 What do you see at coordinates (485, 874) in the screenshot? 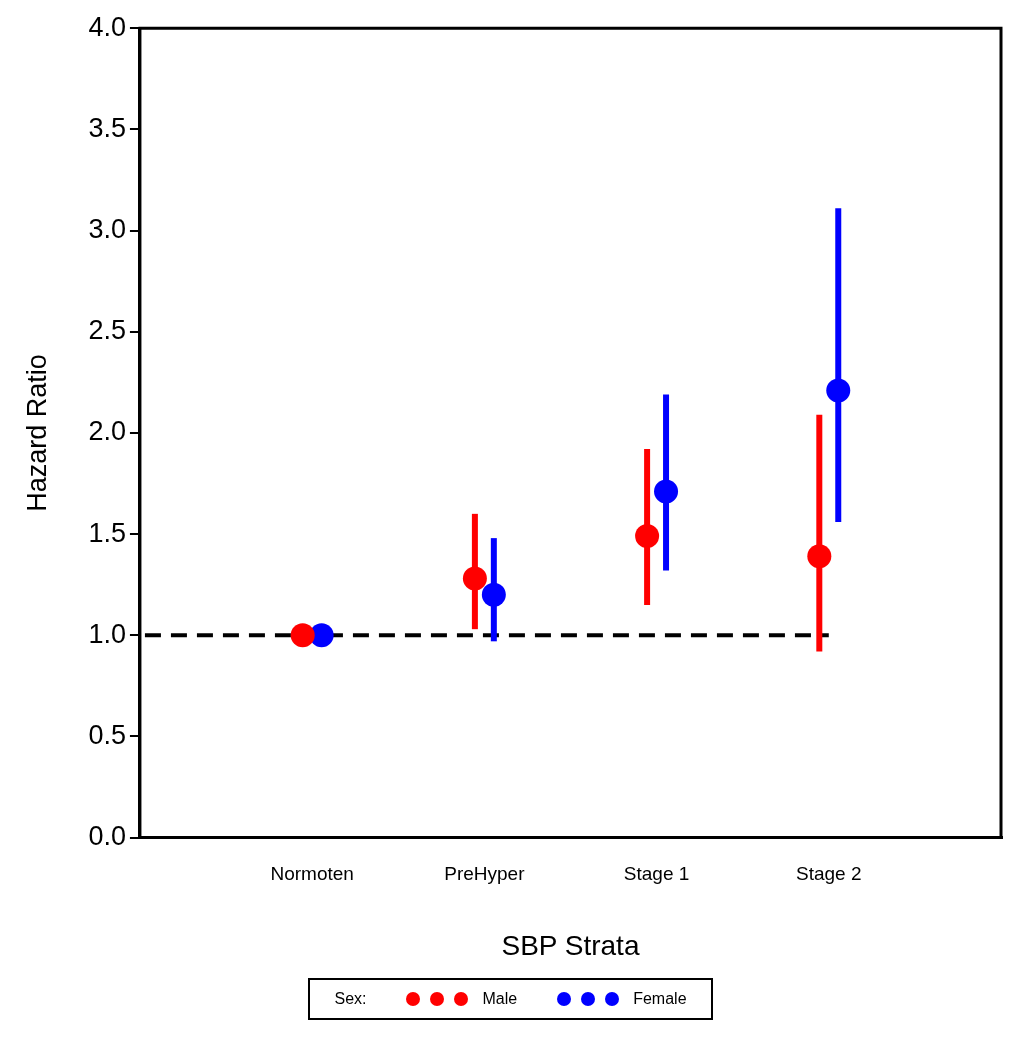
I see `x-tick-label: PreHyper` at bounding box center [485, 874].